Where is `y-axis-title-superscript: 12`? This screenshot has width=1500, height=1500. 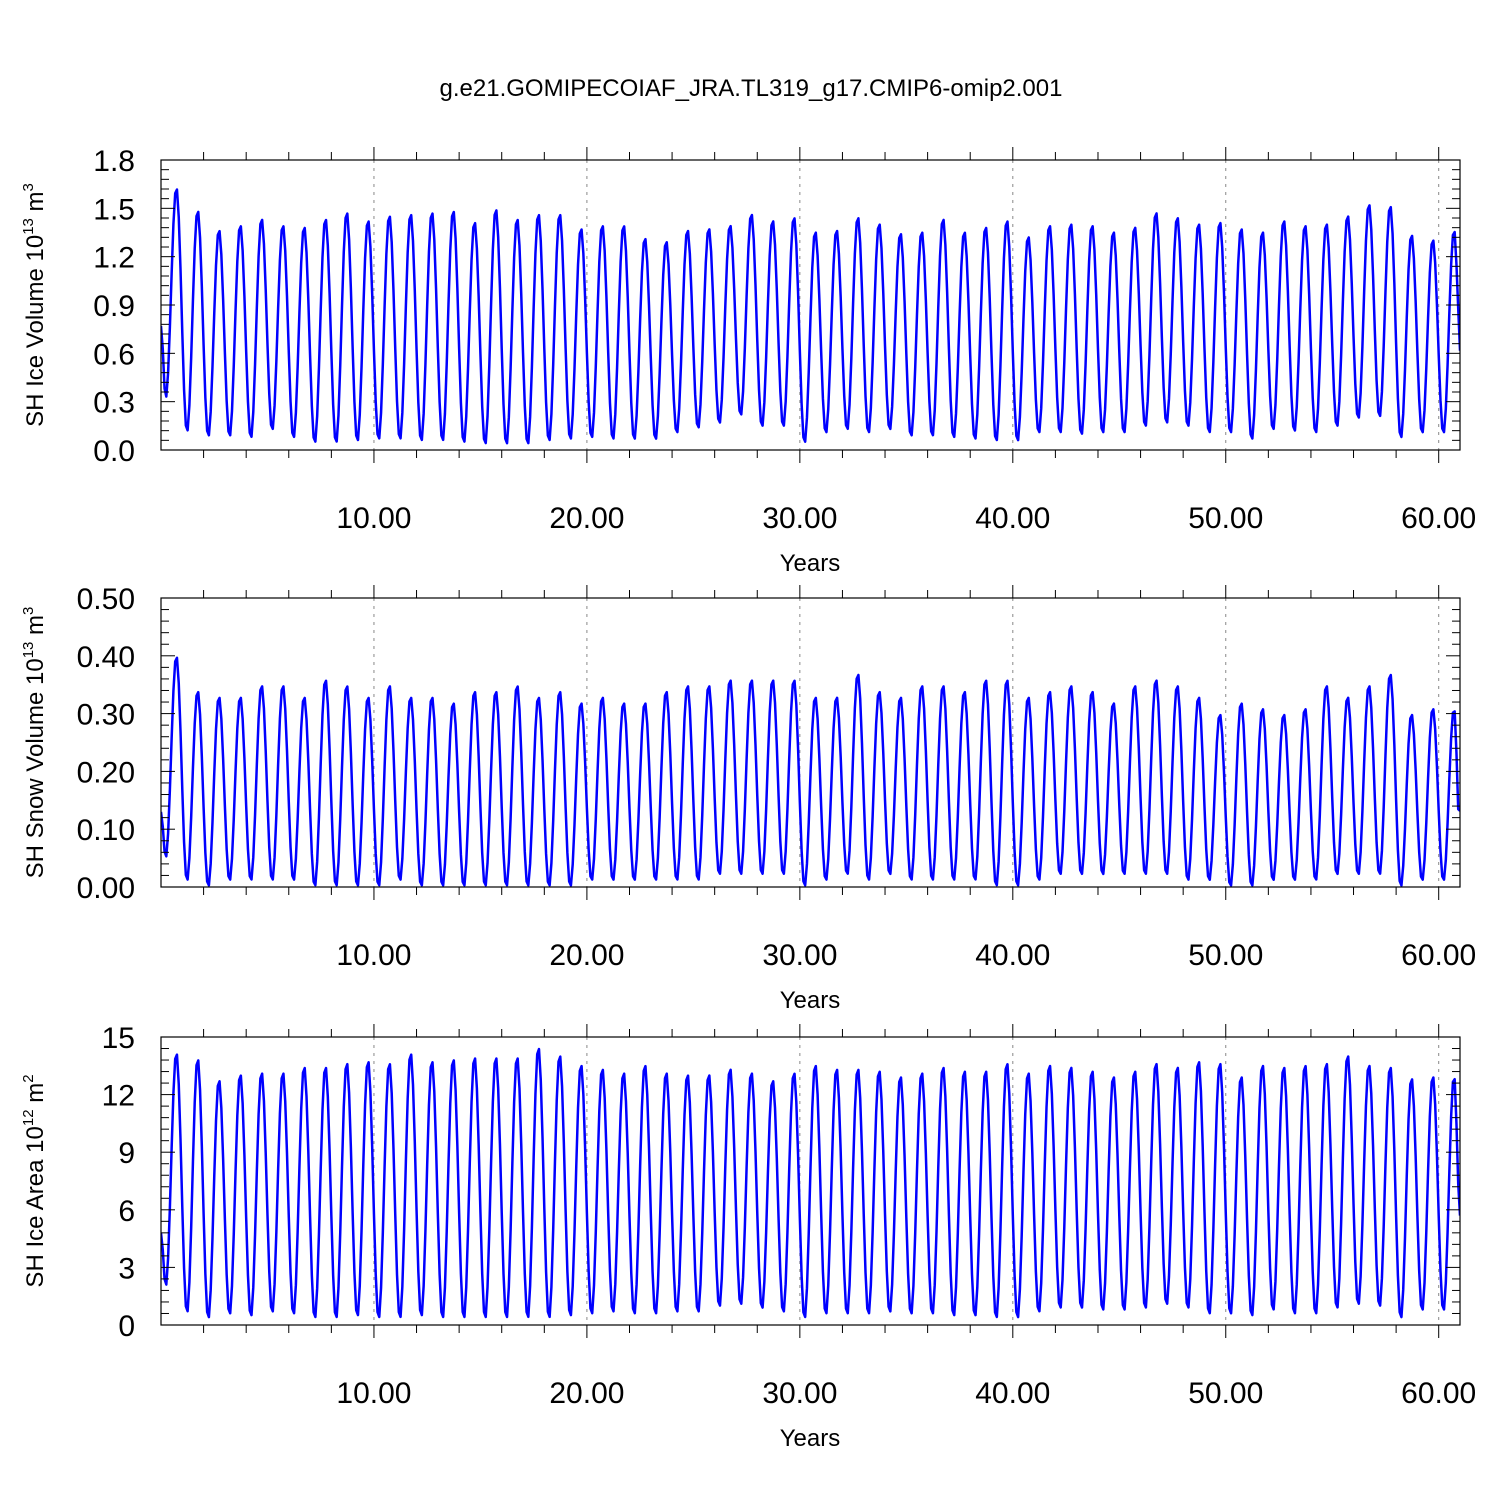 y-axis-title-superscript: 12 is located at coordinates (28, 1117).